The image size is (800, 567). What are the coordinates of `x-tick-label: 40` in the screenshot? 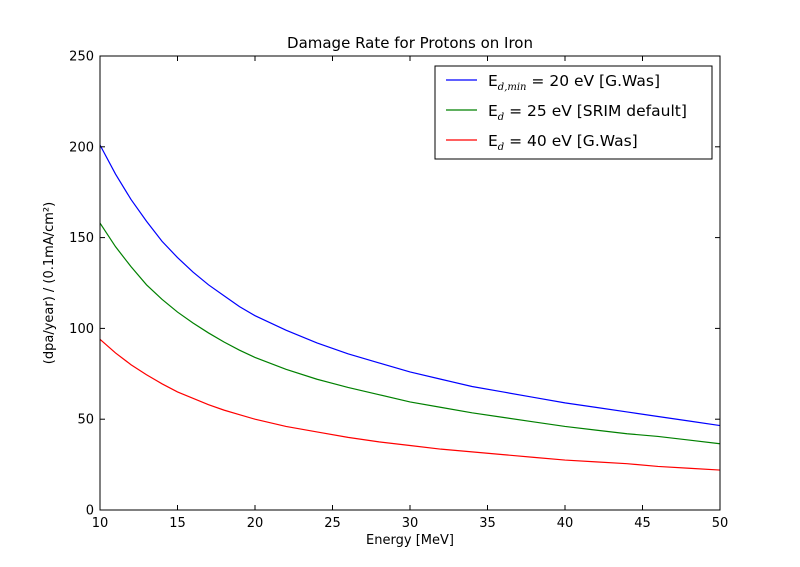 It's located at (565, 523).